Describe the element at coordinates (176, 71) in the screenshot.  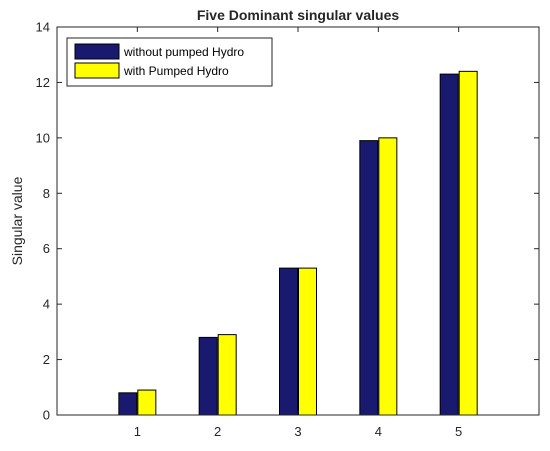
I see `legend-label-2: with Pumped Hydro` at that location.